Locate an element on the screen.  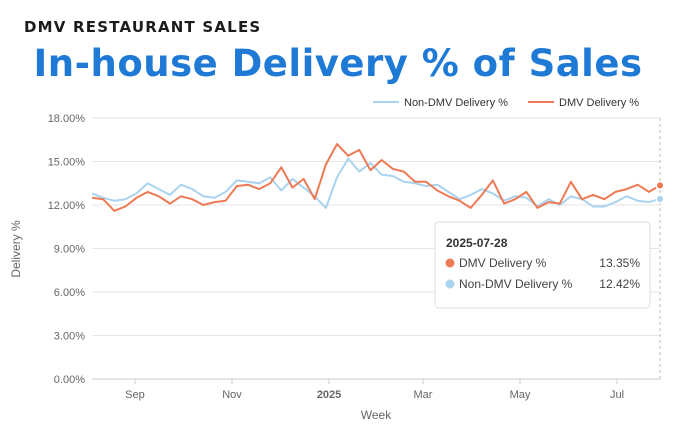
tooltip-dmv-dot is located at coordinates (450, 263).